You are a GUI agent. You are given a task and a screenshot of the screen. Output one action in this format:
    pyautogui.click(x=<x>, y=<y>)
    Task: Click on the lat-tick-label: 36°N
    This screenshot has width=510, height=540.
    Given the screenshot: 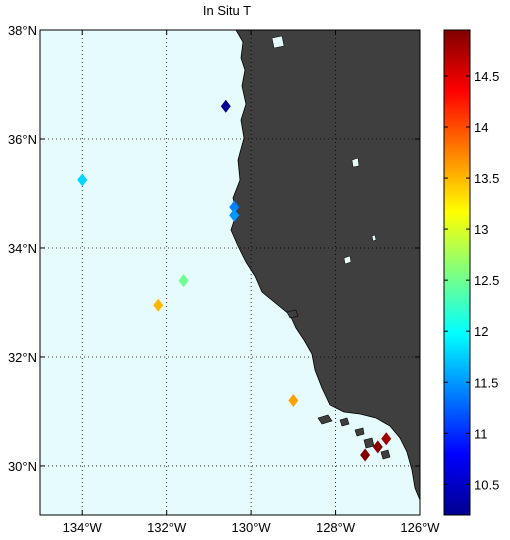 What is the action you would take?
    pyautogui.click(x=22, y=139)
    